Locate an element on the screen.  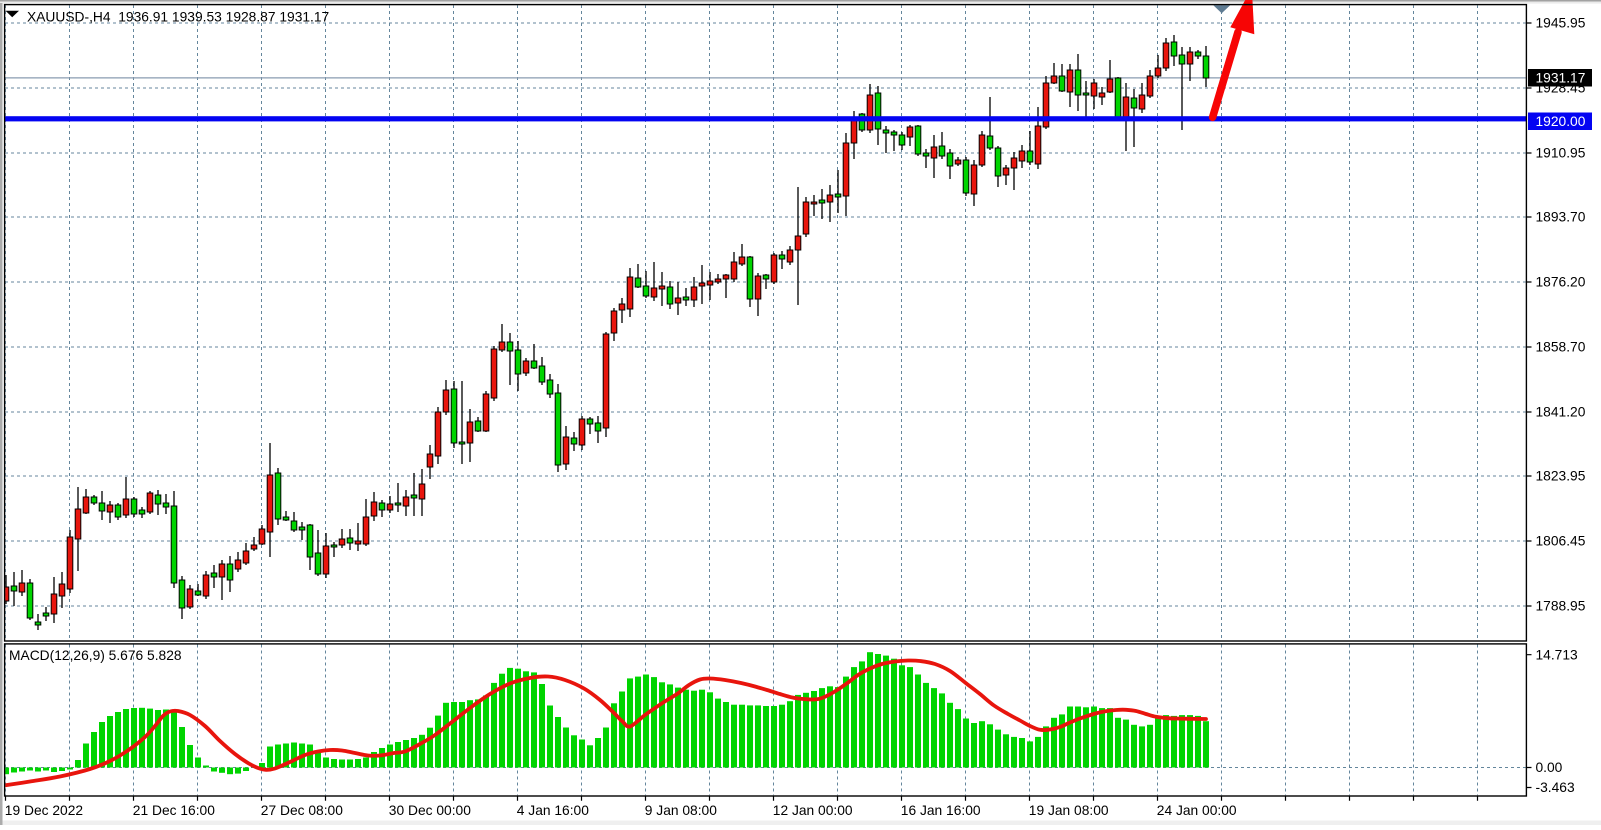
svg-text: 24 Jan 00:00 is located at coordinates (1197, 810).